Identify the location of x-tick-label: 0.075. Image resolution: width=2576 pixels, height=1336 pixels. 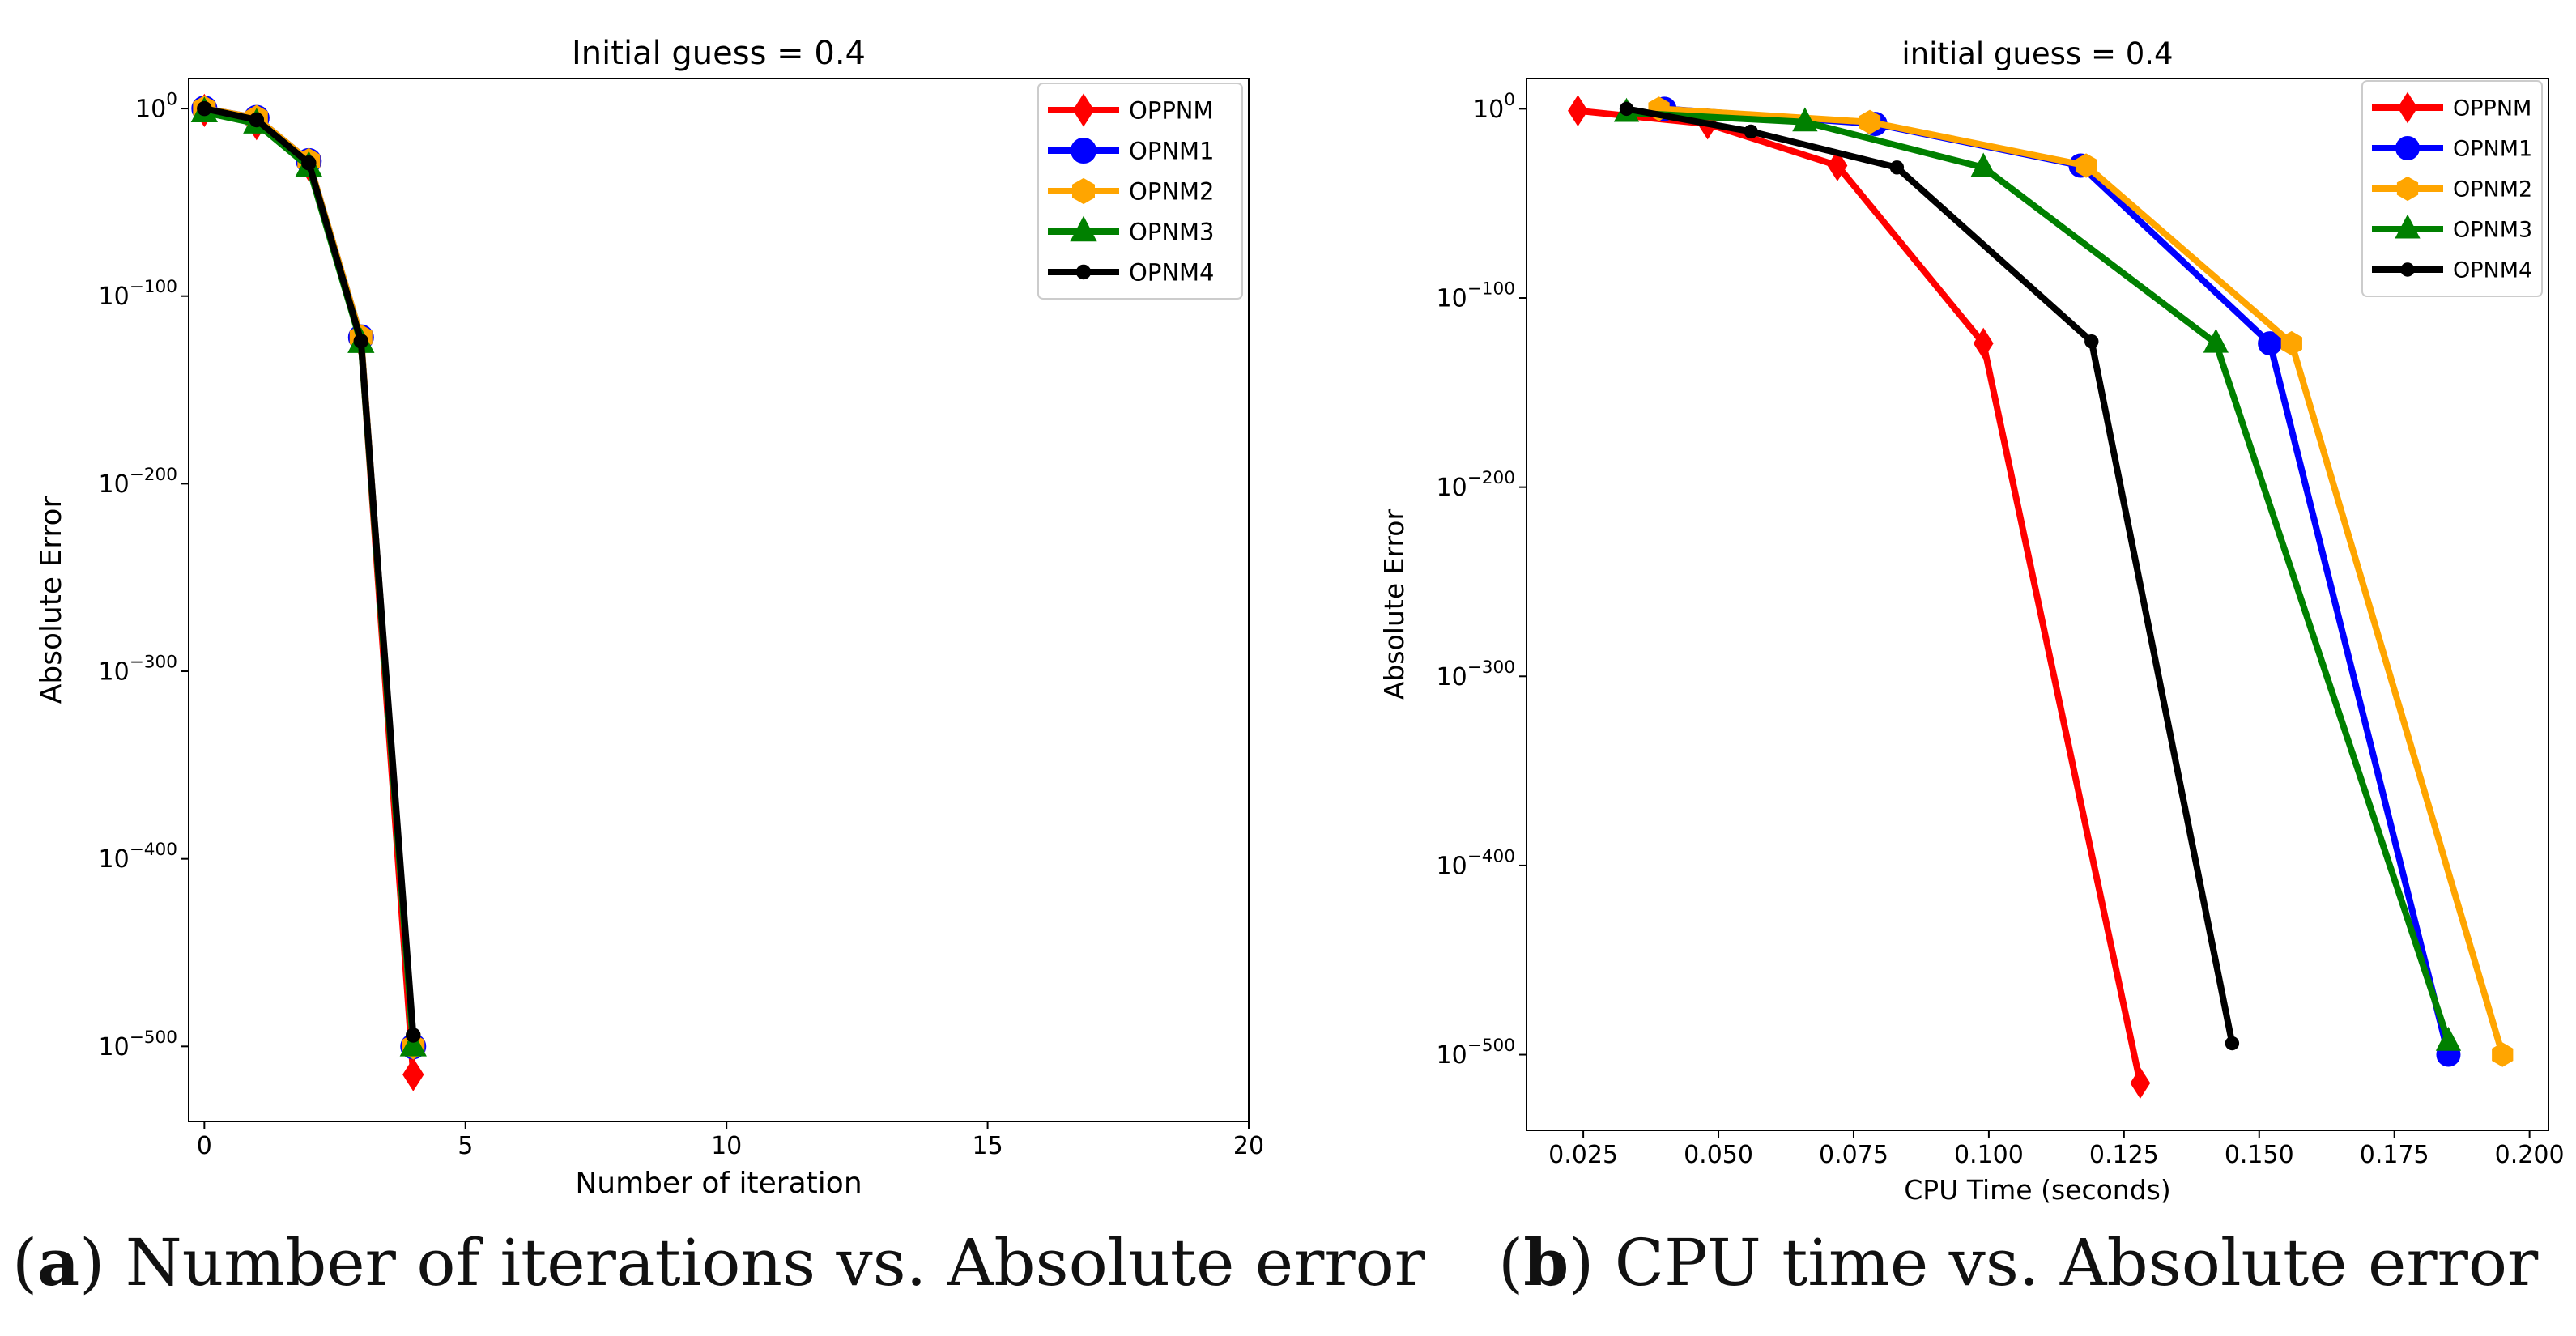
(1853, 1155).